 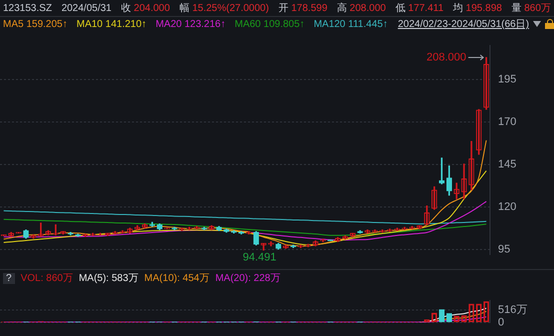 I want to click on text: 均 195.898, so click(x=477, y=8).